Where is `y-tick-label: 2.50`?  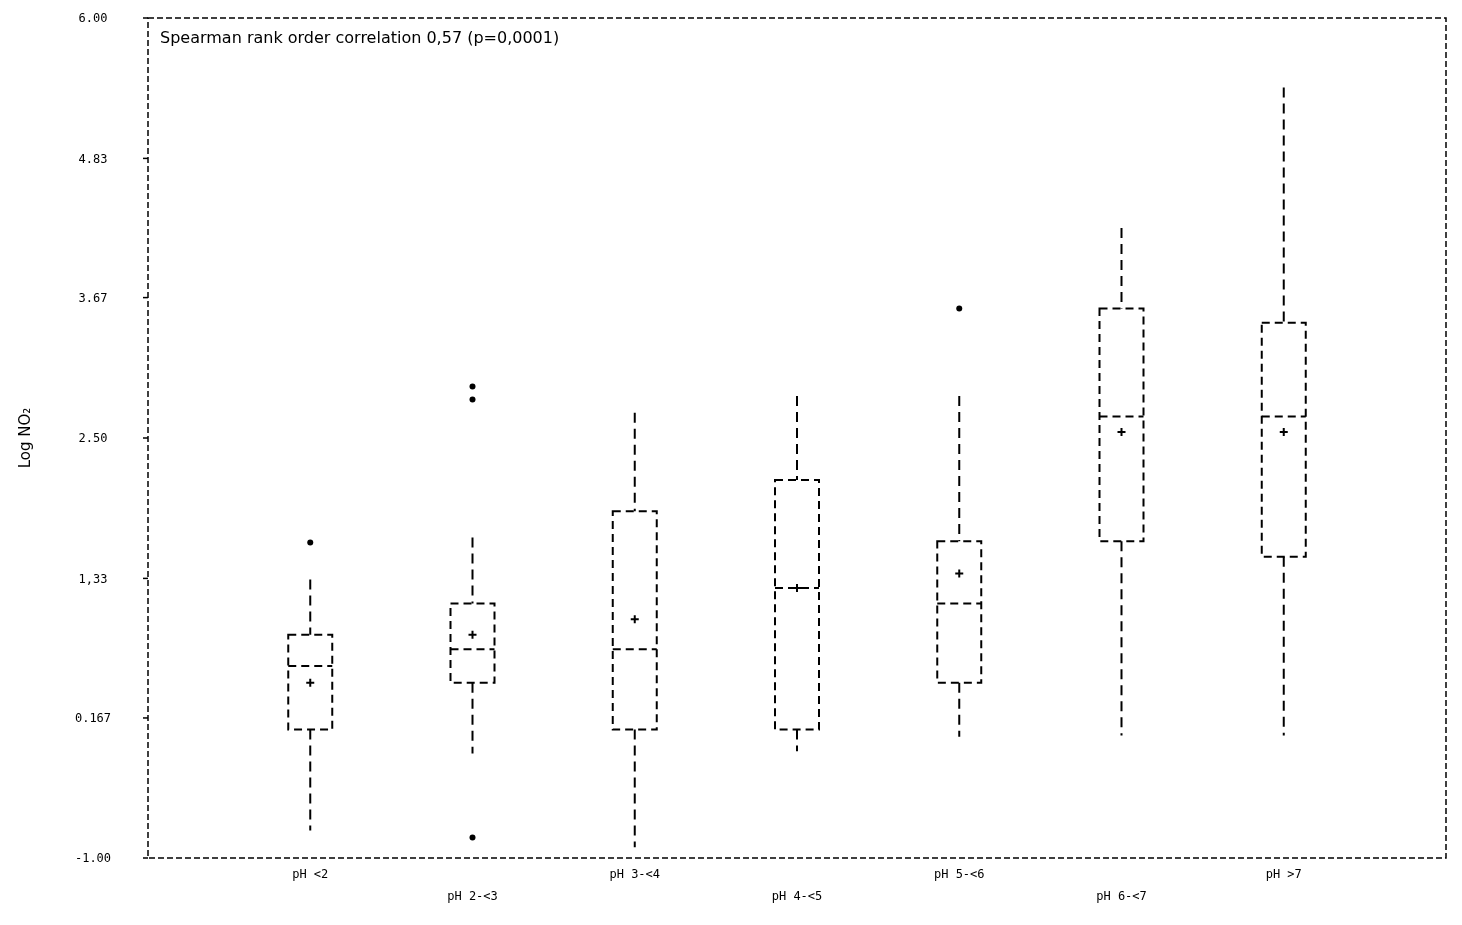 y-tick-label: 2.50 is located at coordinates (93, 438).